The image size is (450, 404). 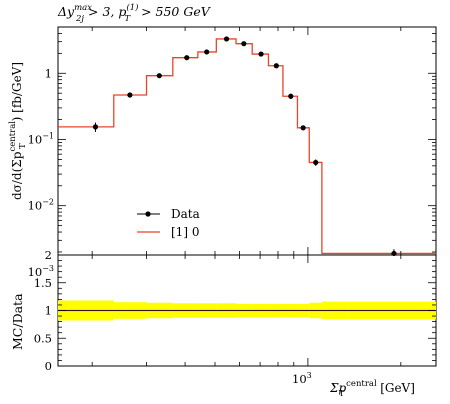 I want to click on main-ytick-label: 1, so click(x=48, y=73).